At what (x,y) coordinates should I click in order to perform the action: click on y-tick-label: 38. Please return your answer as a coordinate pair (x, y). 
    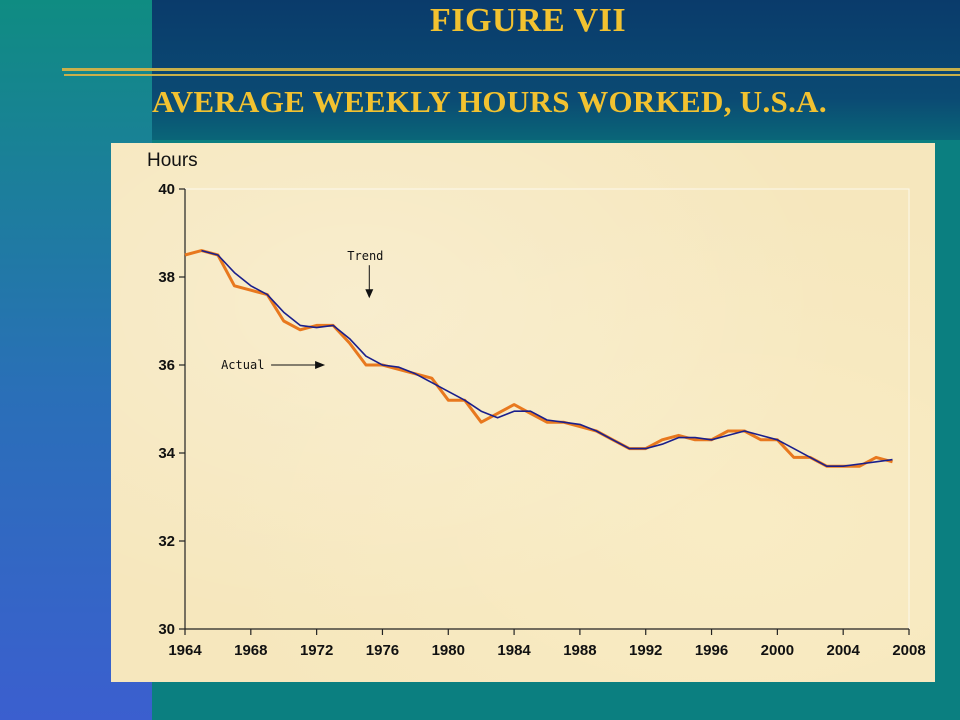
    Looking at the image, I should click on (166, 277).